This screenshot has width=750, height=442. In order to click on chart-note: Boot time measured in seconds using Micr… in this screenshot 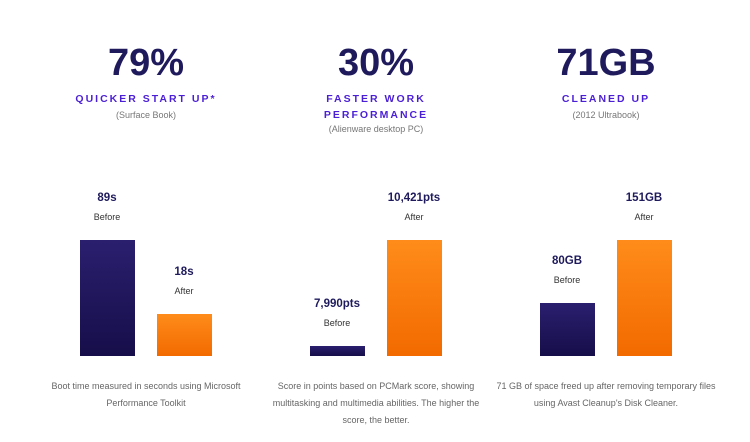, I will do `click(146, 394)`.